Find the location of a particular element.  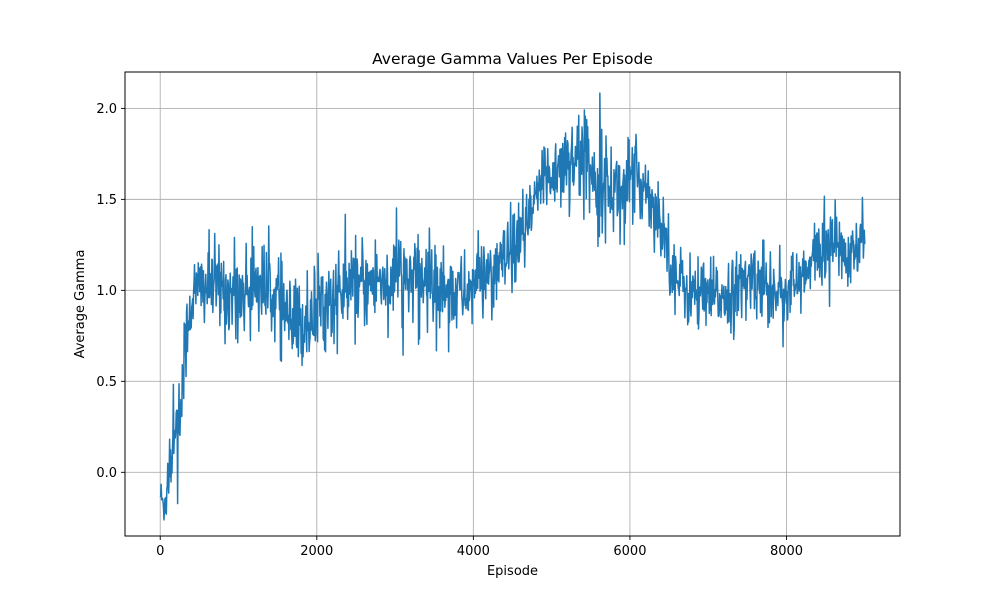

y-tick-label: 1.5 is located at coordinates (106, 200).